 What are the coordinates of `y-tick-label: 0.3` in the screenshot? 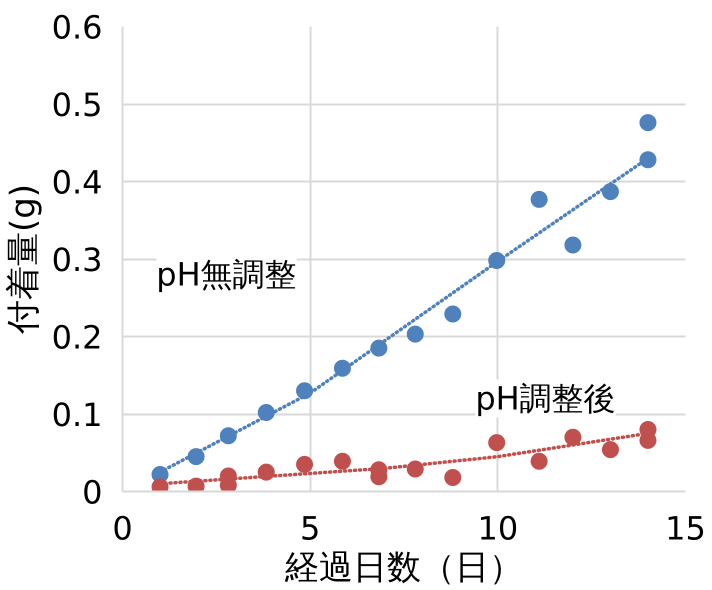 It's located at (77, 260).